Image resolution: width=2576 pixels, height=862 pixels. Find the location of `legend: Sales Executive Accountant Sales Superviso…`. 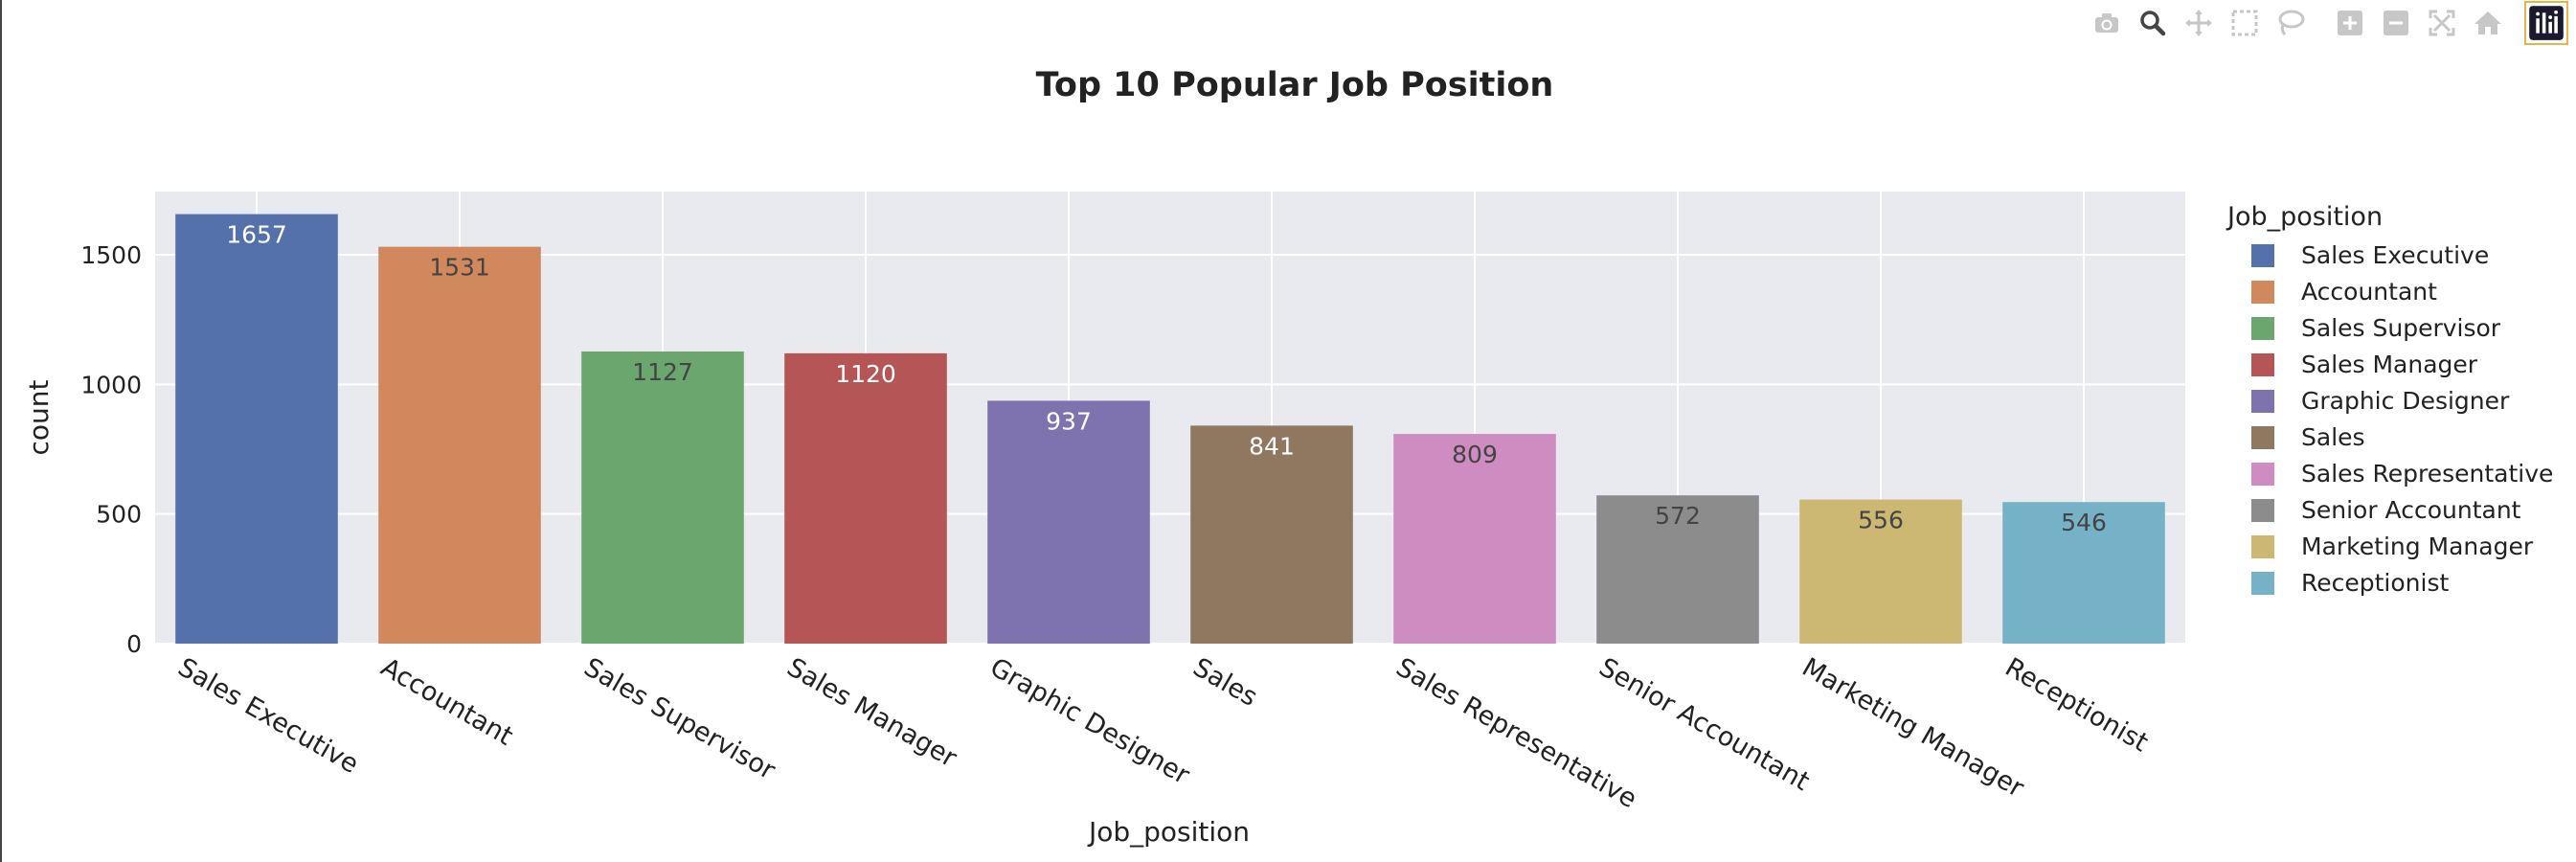

legend: Sales Executive Accountant Sales Superviso… is located at coordinates (2402, 419).